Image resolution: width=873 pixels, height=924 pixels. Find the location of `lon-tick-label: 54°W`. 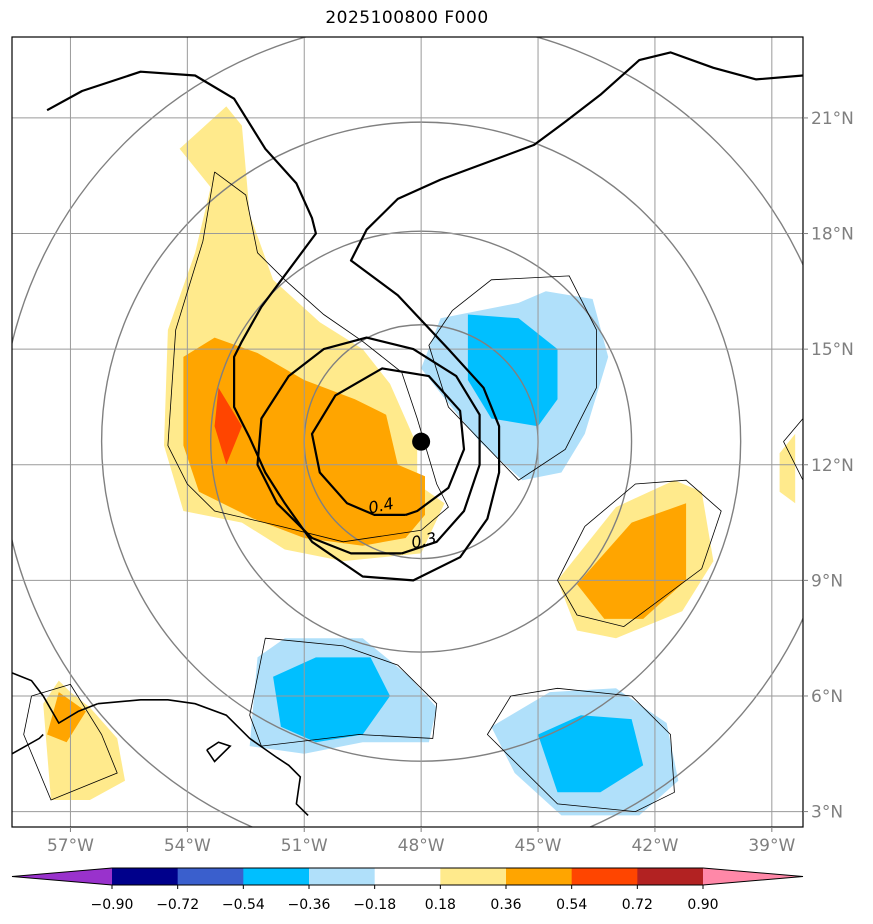

lon-tick-label: 54°W is located at coordinates (187, 846).